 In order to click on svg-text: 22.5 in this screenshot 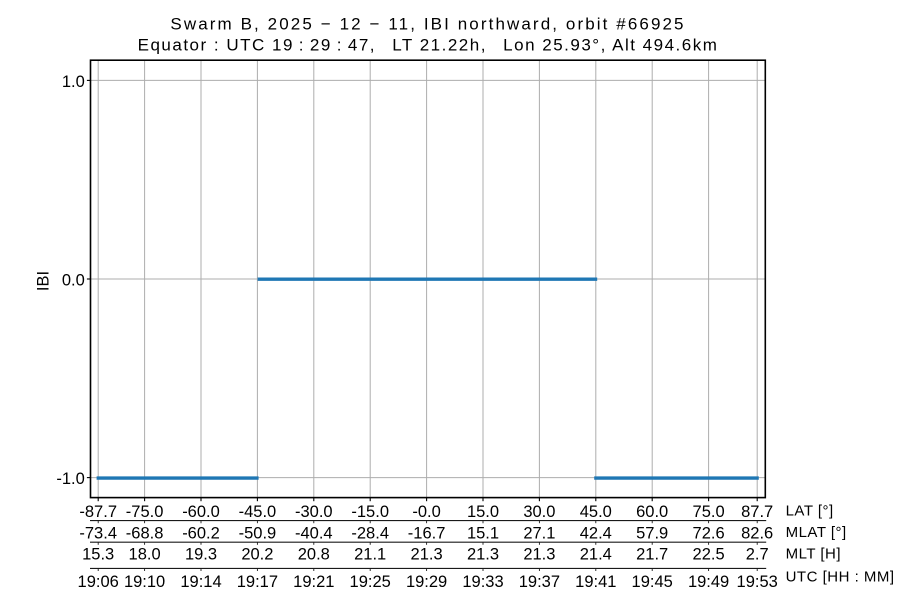, I will do `click(709, 555)`.